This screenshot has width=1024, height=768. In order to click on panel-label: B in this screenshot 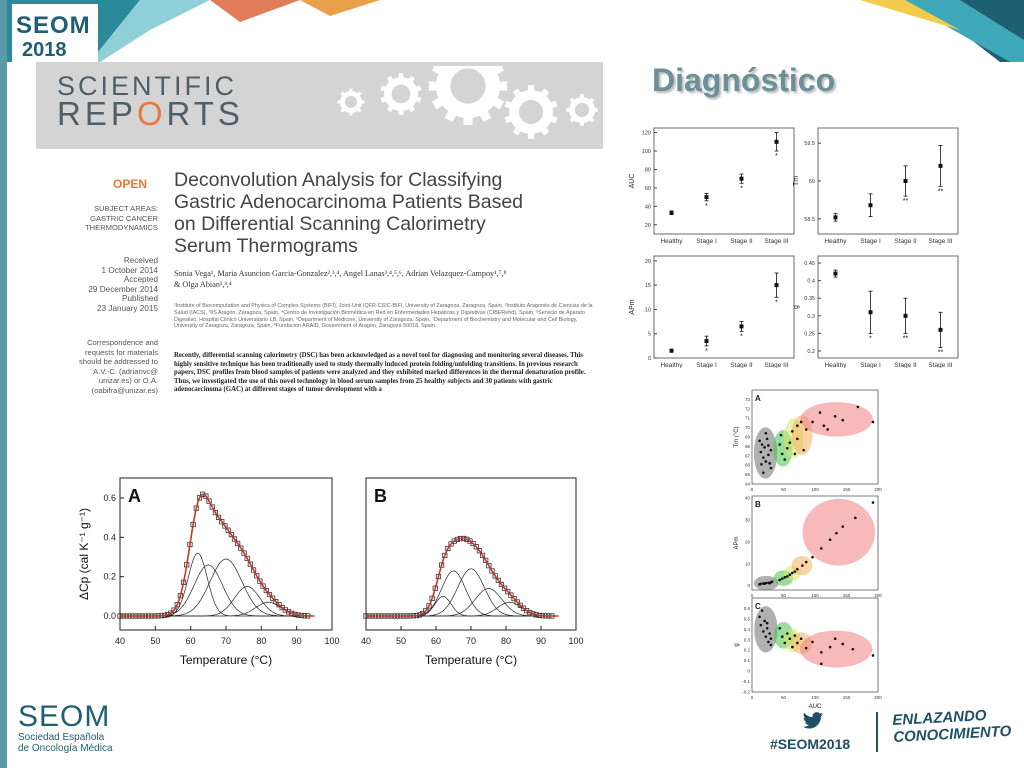, I will do `click(380, 496)`.